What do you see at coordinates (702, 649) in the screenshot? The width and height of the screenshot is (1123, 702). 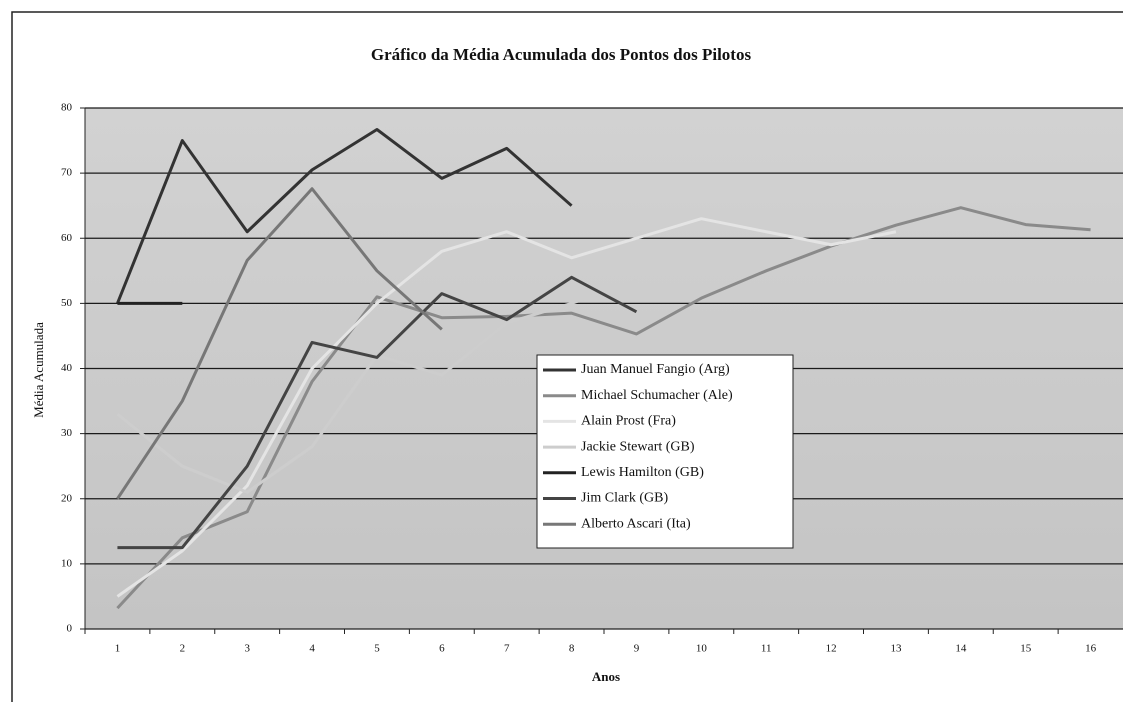 I see `x-tick-label: 10` at bounding box center [702, 649].